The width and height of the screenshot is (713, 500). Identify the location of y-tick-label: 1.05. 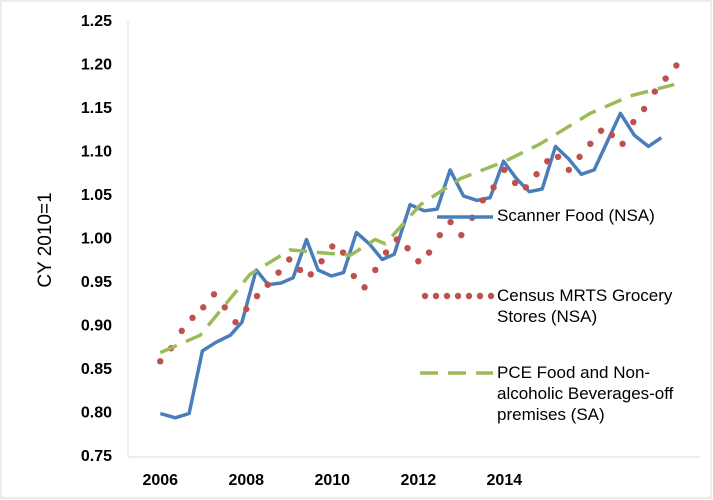
(96, 195).